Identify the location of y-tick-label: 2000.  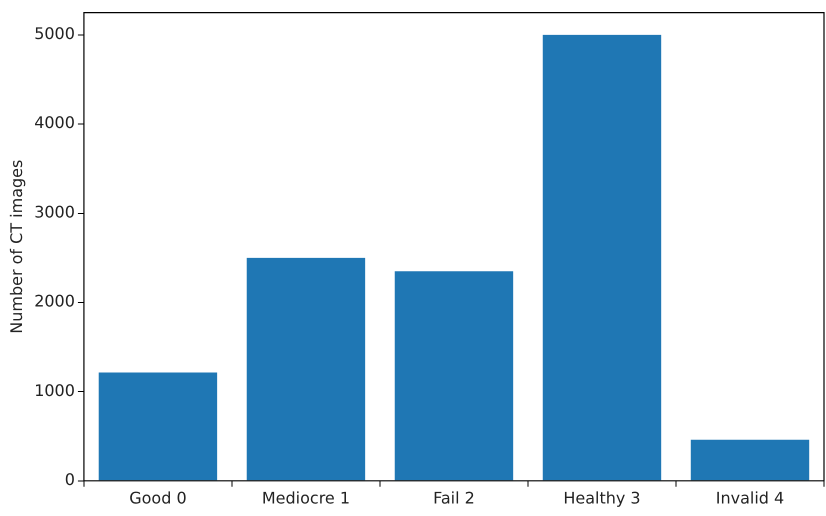
(54, 301).